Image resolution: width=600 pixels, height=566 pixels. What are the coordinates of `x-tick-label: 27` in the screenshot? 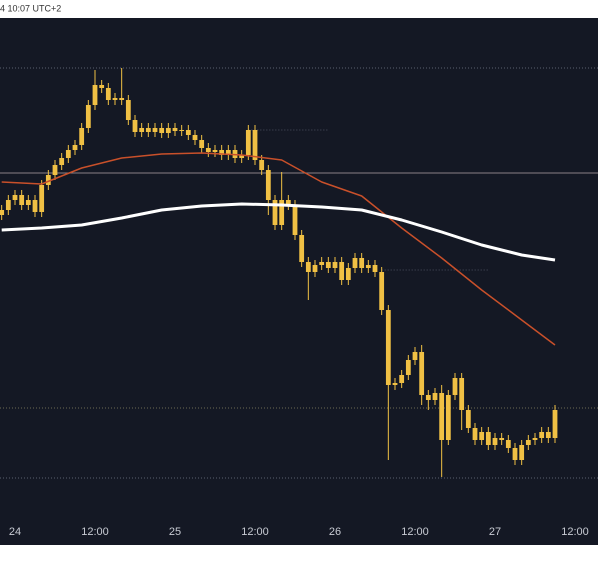 It's located at (495, 532).